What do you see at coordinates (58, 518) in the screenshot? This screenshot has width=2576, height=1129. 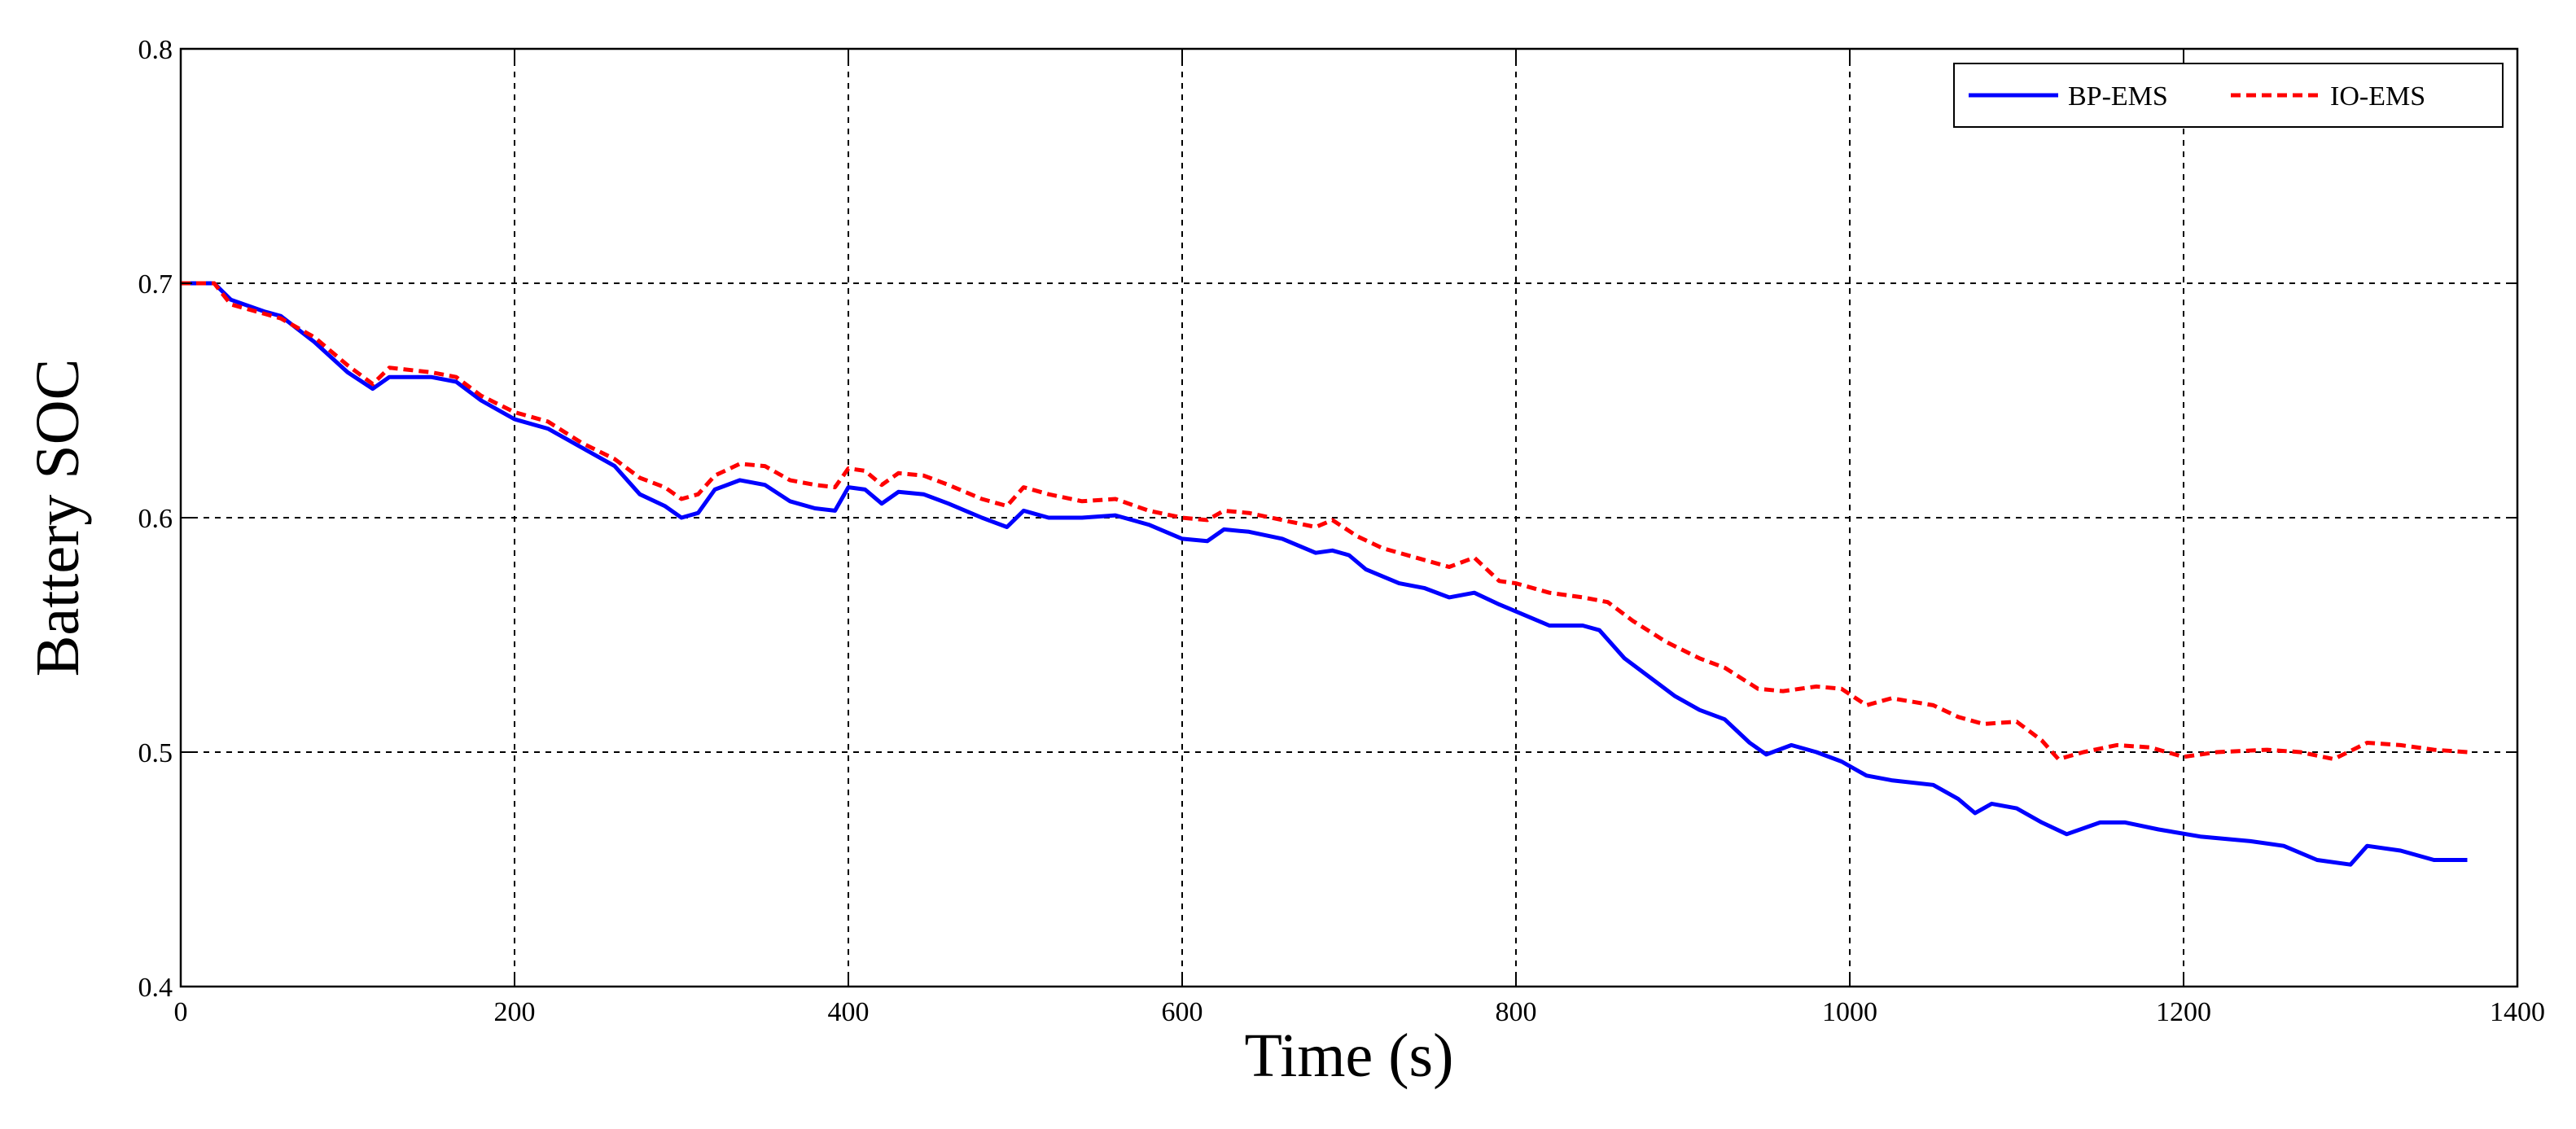 I see `y-axis-title: Battery SOC` at bounding box center [58, 518].